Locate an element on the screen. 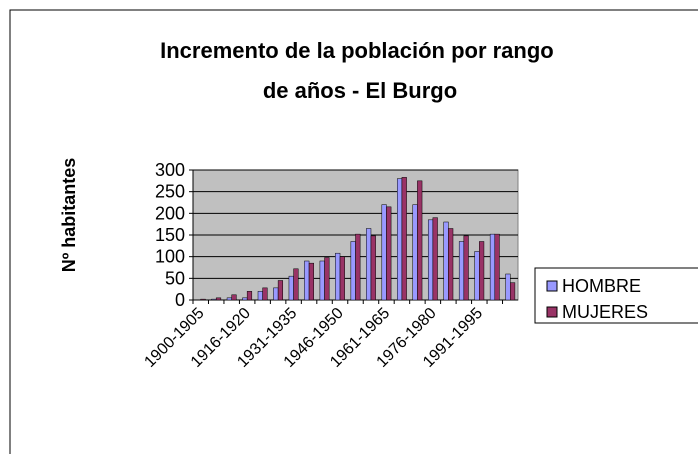  title-line: Incremento de la población por rango is located at coordinates (357, 50).